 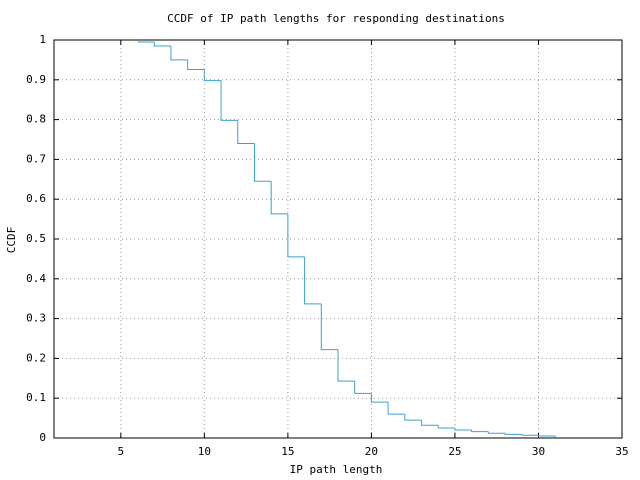 What do you see at coordinates (36, 397) in the screenshot?
I see `y-tick-label: 0.1` at bounding box center [36, 397].